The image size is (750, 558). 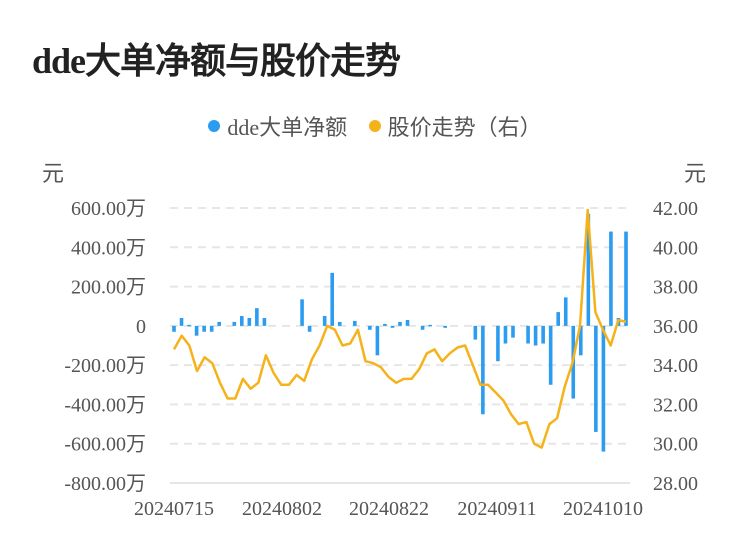 What do you see at coordinates (675, 405) in the screenshot?
I see `right-axis-tick: 32.00` at bounding box center [675, 405].